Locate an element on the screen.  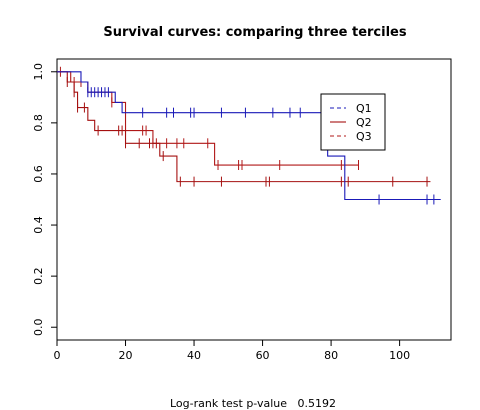
x-tick-label: 0 is located at coordinates (57, 355).